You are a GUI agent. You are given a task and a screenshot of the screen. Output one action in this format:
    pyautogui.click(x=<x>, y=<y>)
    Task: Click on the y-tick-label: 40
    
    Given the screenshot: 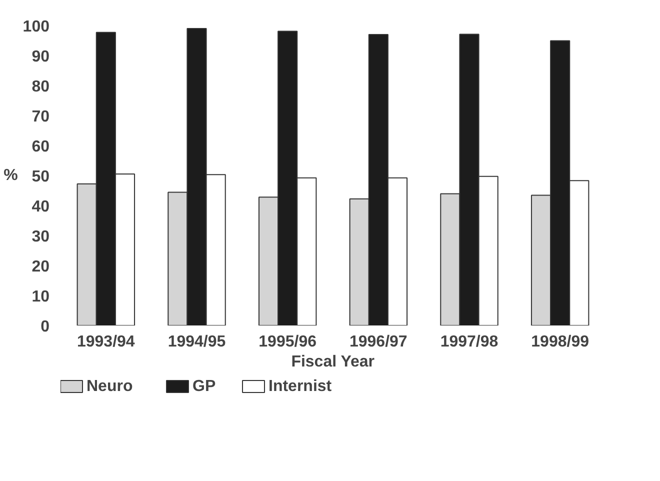 What is the action you would take?
    pyautogui.click(x=41, y=207)
    